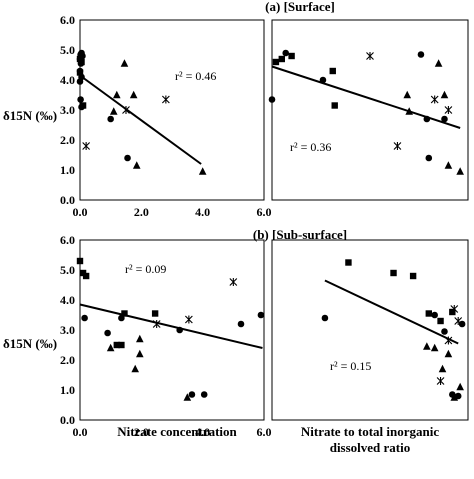 The image size is (474, 479). What do you see at coordinates (177, 431) in the screenshot?
I see `x-axis-label-left: Nitrate concentration` at bounding box center [177, 431].